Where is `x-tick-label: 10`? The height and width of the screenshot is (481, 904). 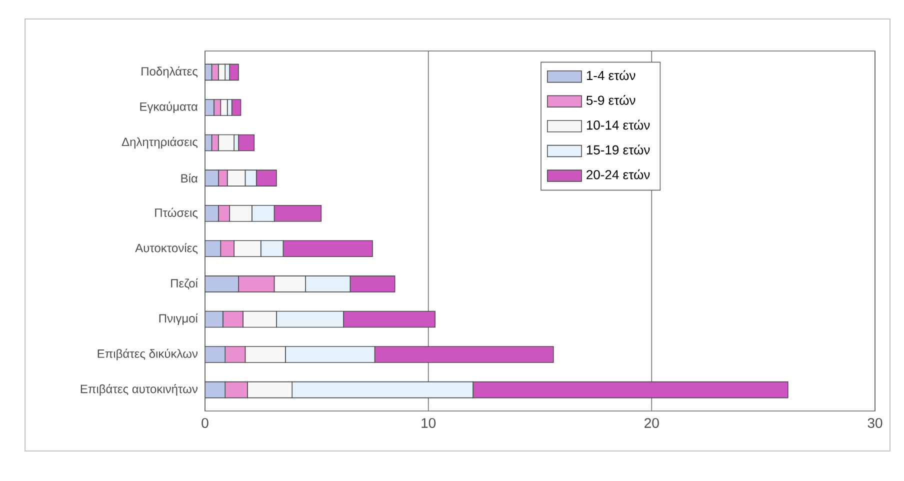 x-tick-label: 10 is located at coordinates (429, 423).